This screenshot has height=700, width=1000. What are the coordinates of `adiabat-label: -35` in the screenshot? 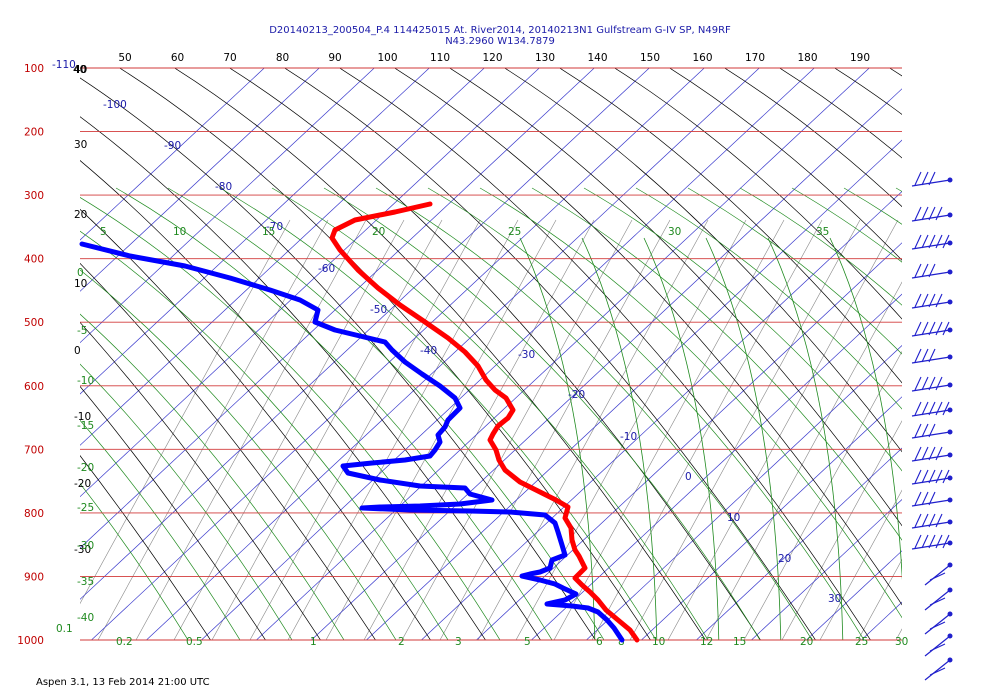 It's located at (85, 582).